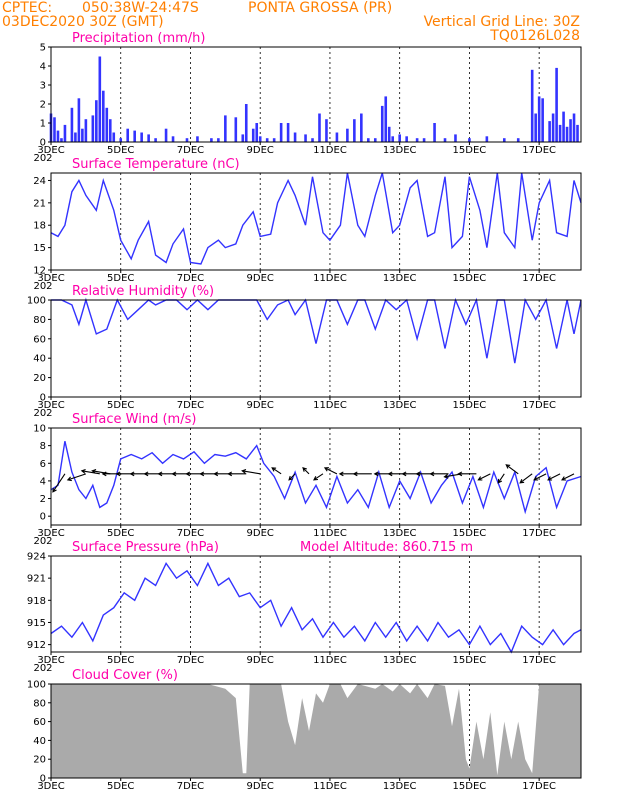 The image size is (618, 800). What do you see at coordinates (36, 601) in the screenshot?
I see `y-tick-label: 918` at bounding box center [36, 601].